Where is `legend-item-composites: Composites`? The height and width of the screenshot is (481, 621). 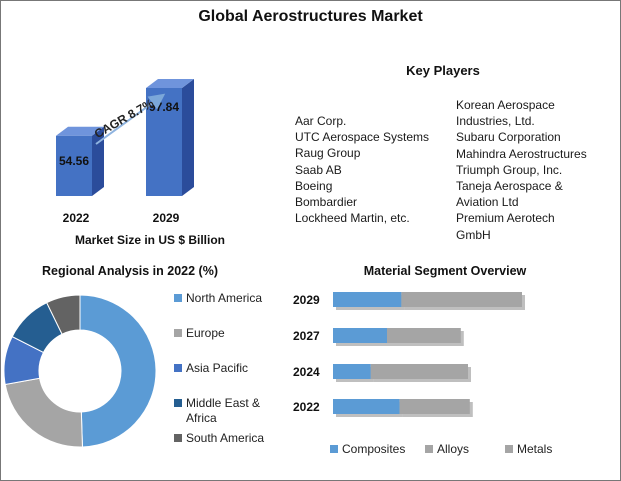 legend-item-composites: Composites is located at coordinates (377, 449).